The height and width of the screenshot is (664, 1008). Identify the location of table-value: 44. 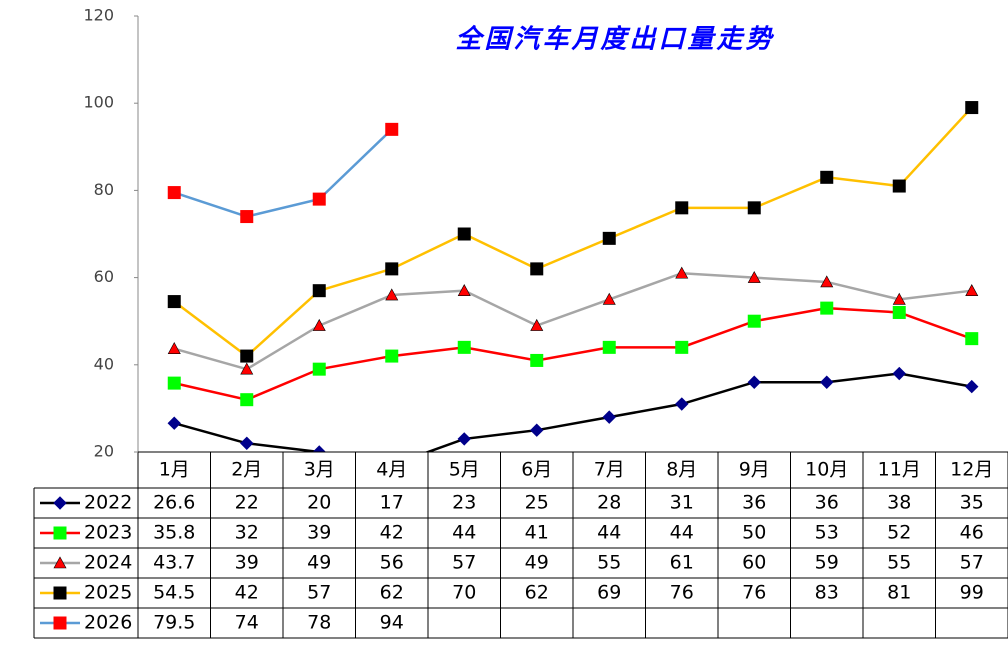
(464, 533).